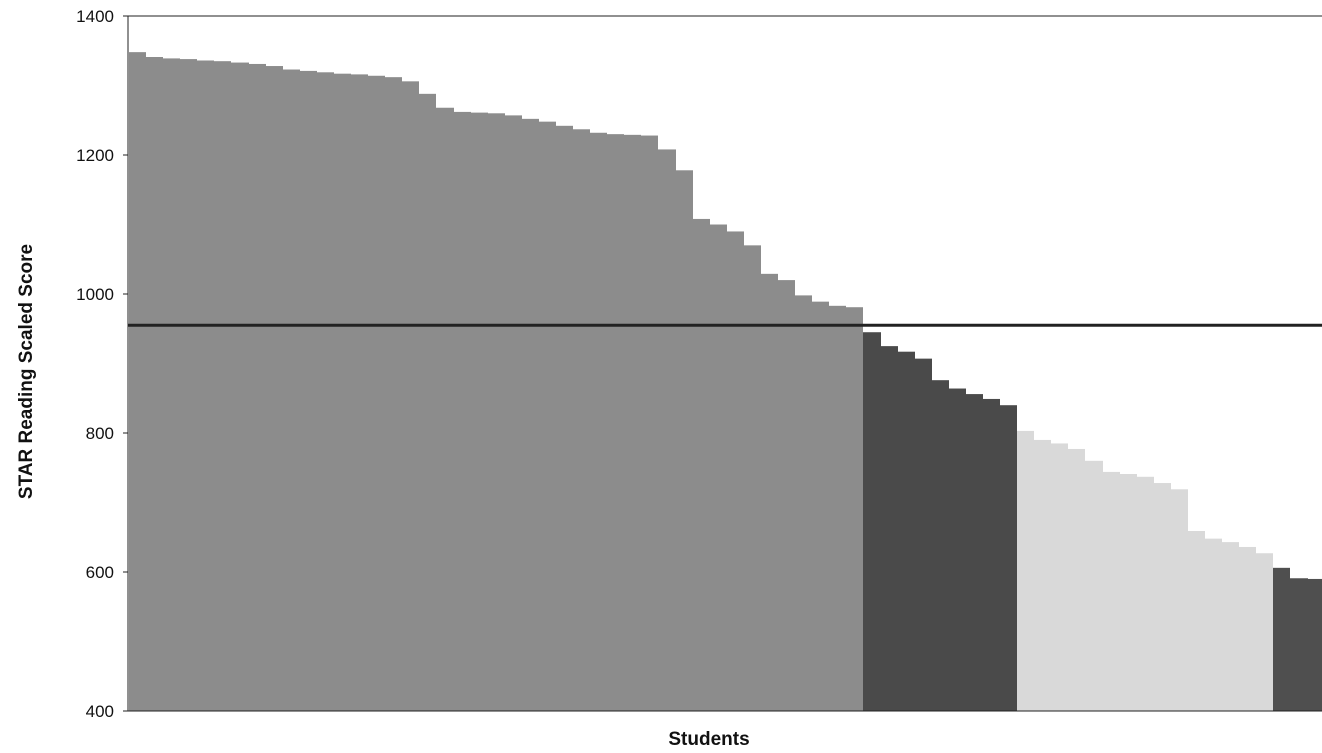 This screenshot has width=1322, height=753. I want to click on y-tick-label: 800, so click(100, 433).